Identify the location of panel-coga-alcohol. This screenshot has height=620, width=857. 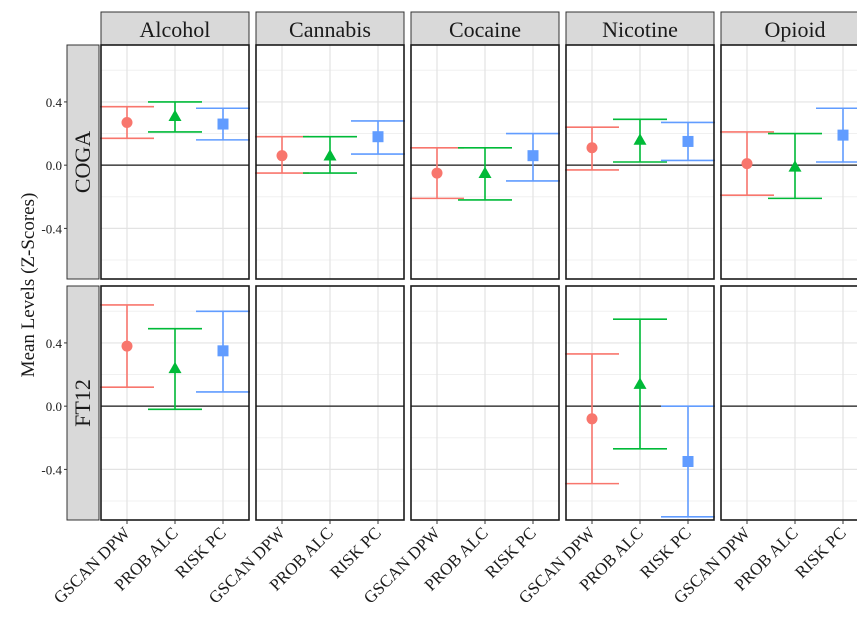
(175, 162).